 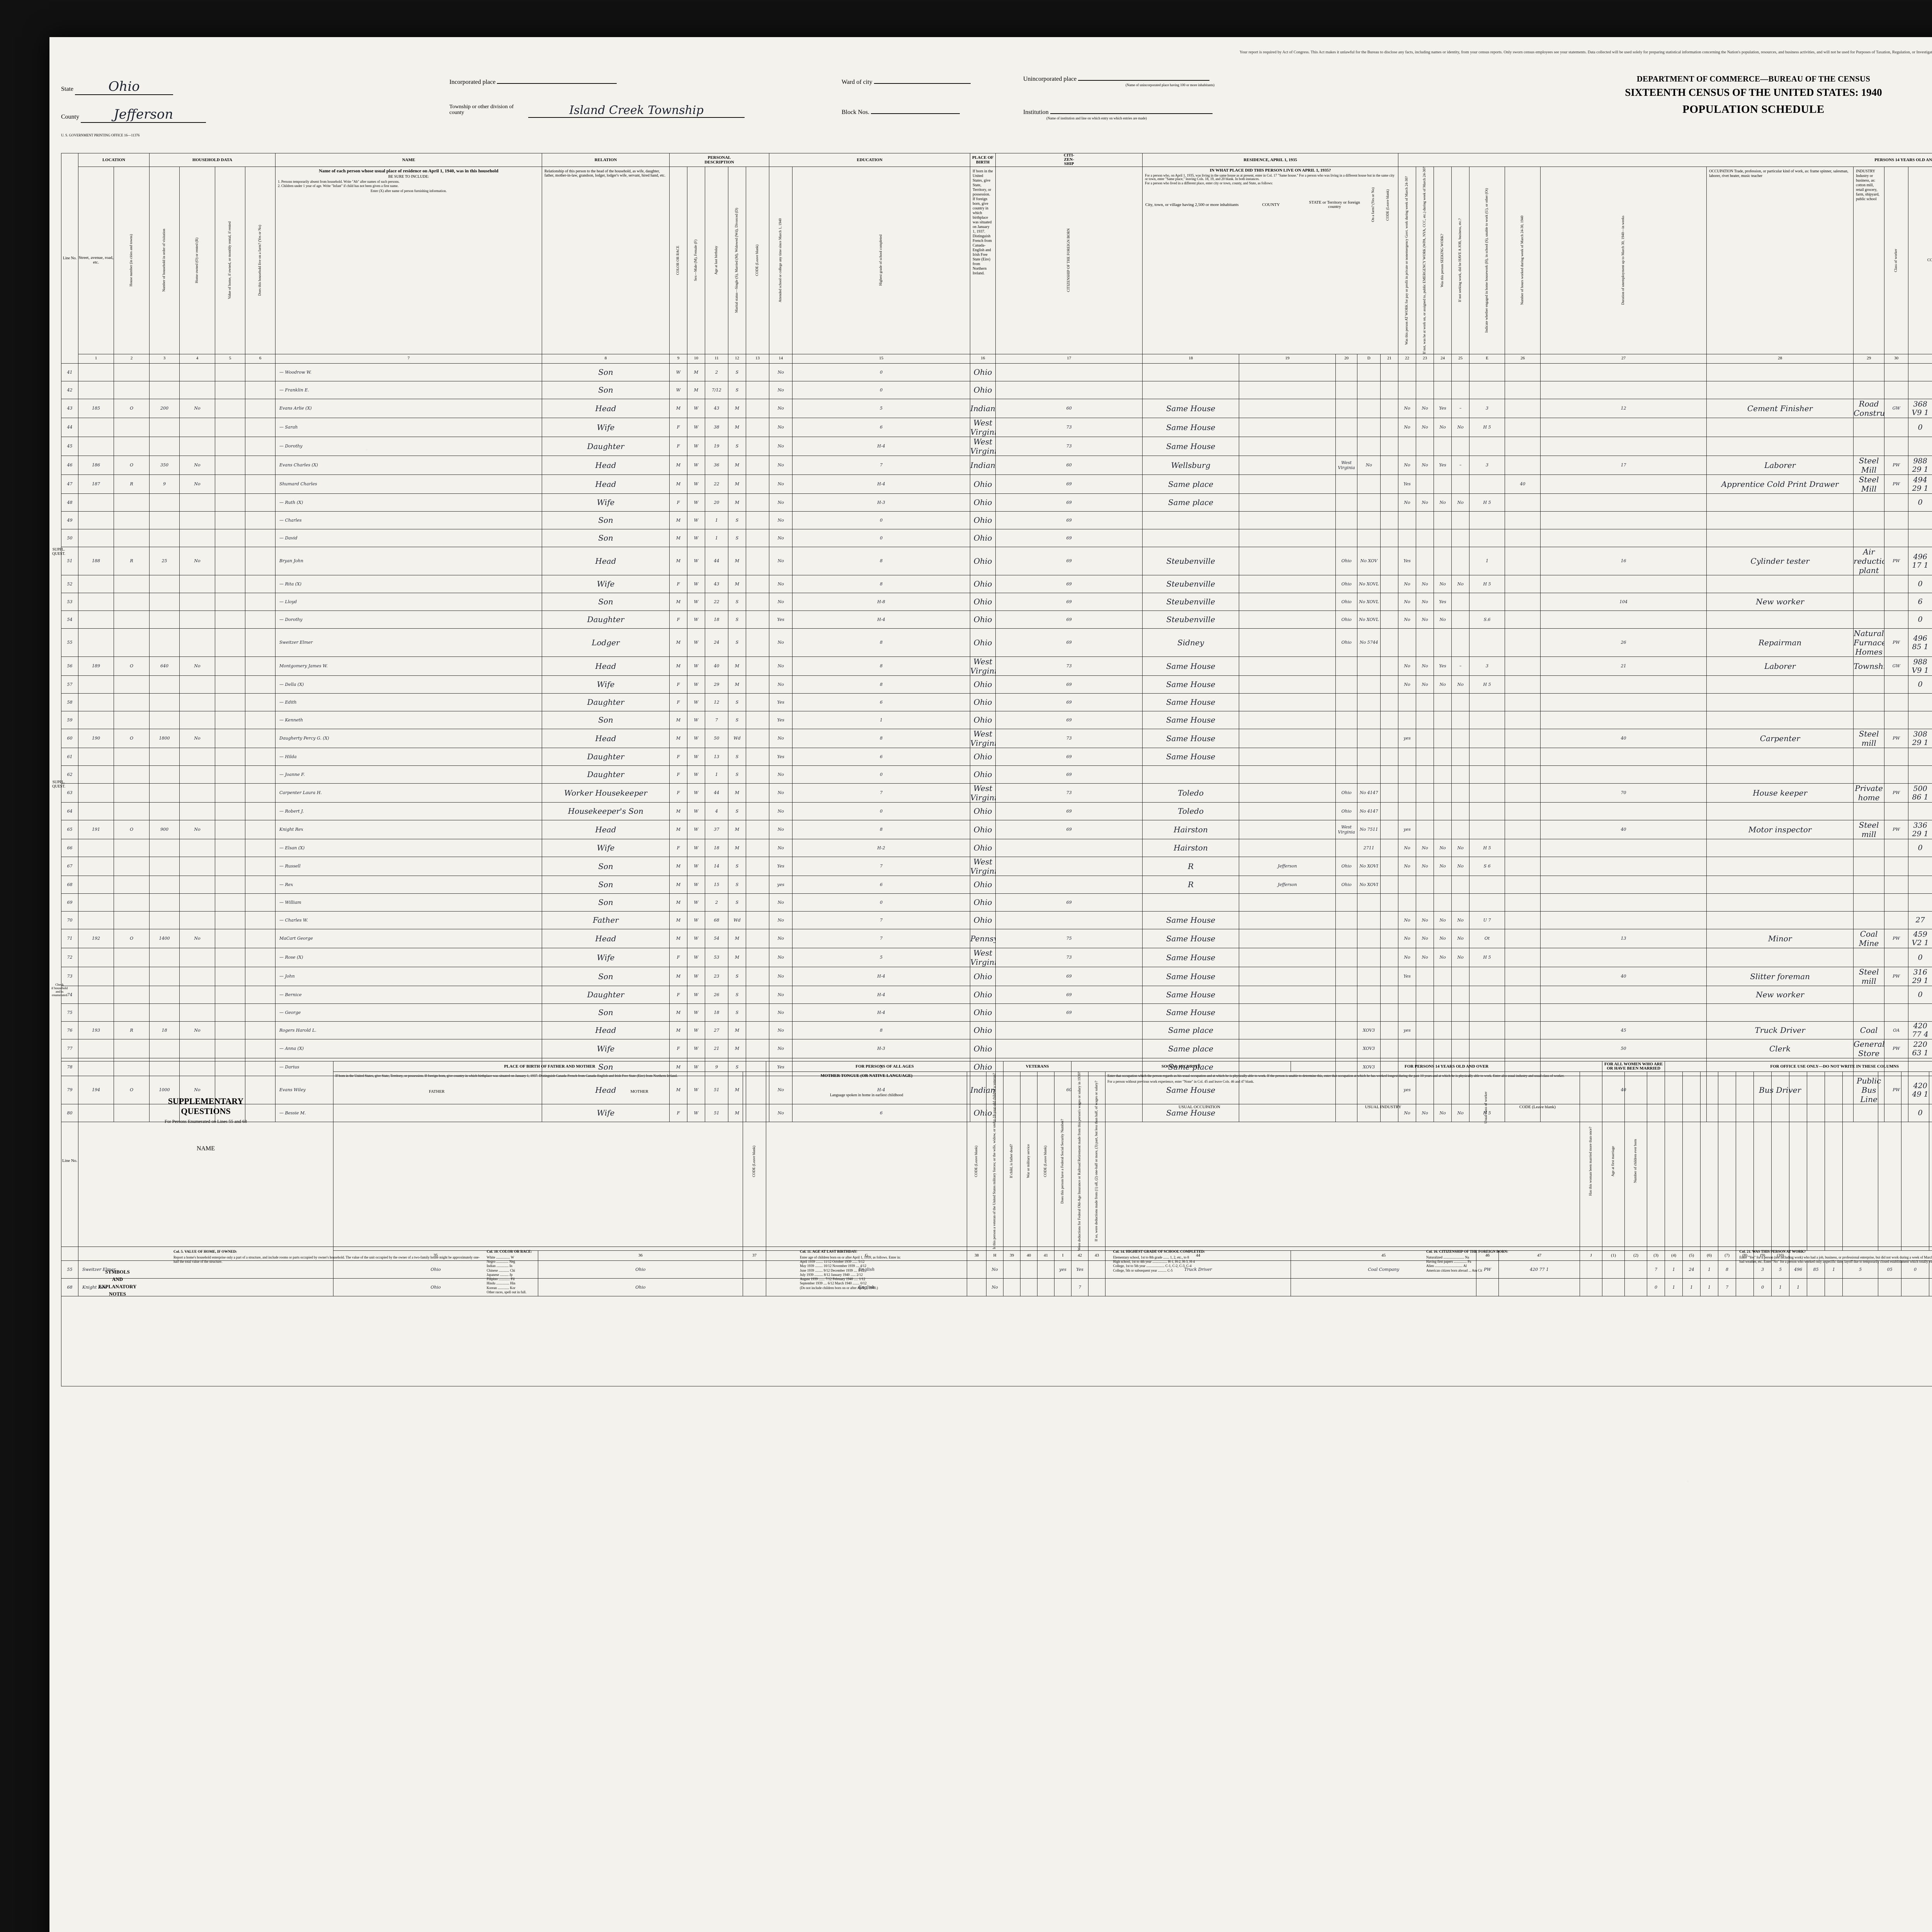 What do you see at coordinates (1780, 885) in the screenshot?
I see `occupation-cell` at bounding box center [1780, 885].